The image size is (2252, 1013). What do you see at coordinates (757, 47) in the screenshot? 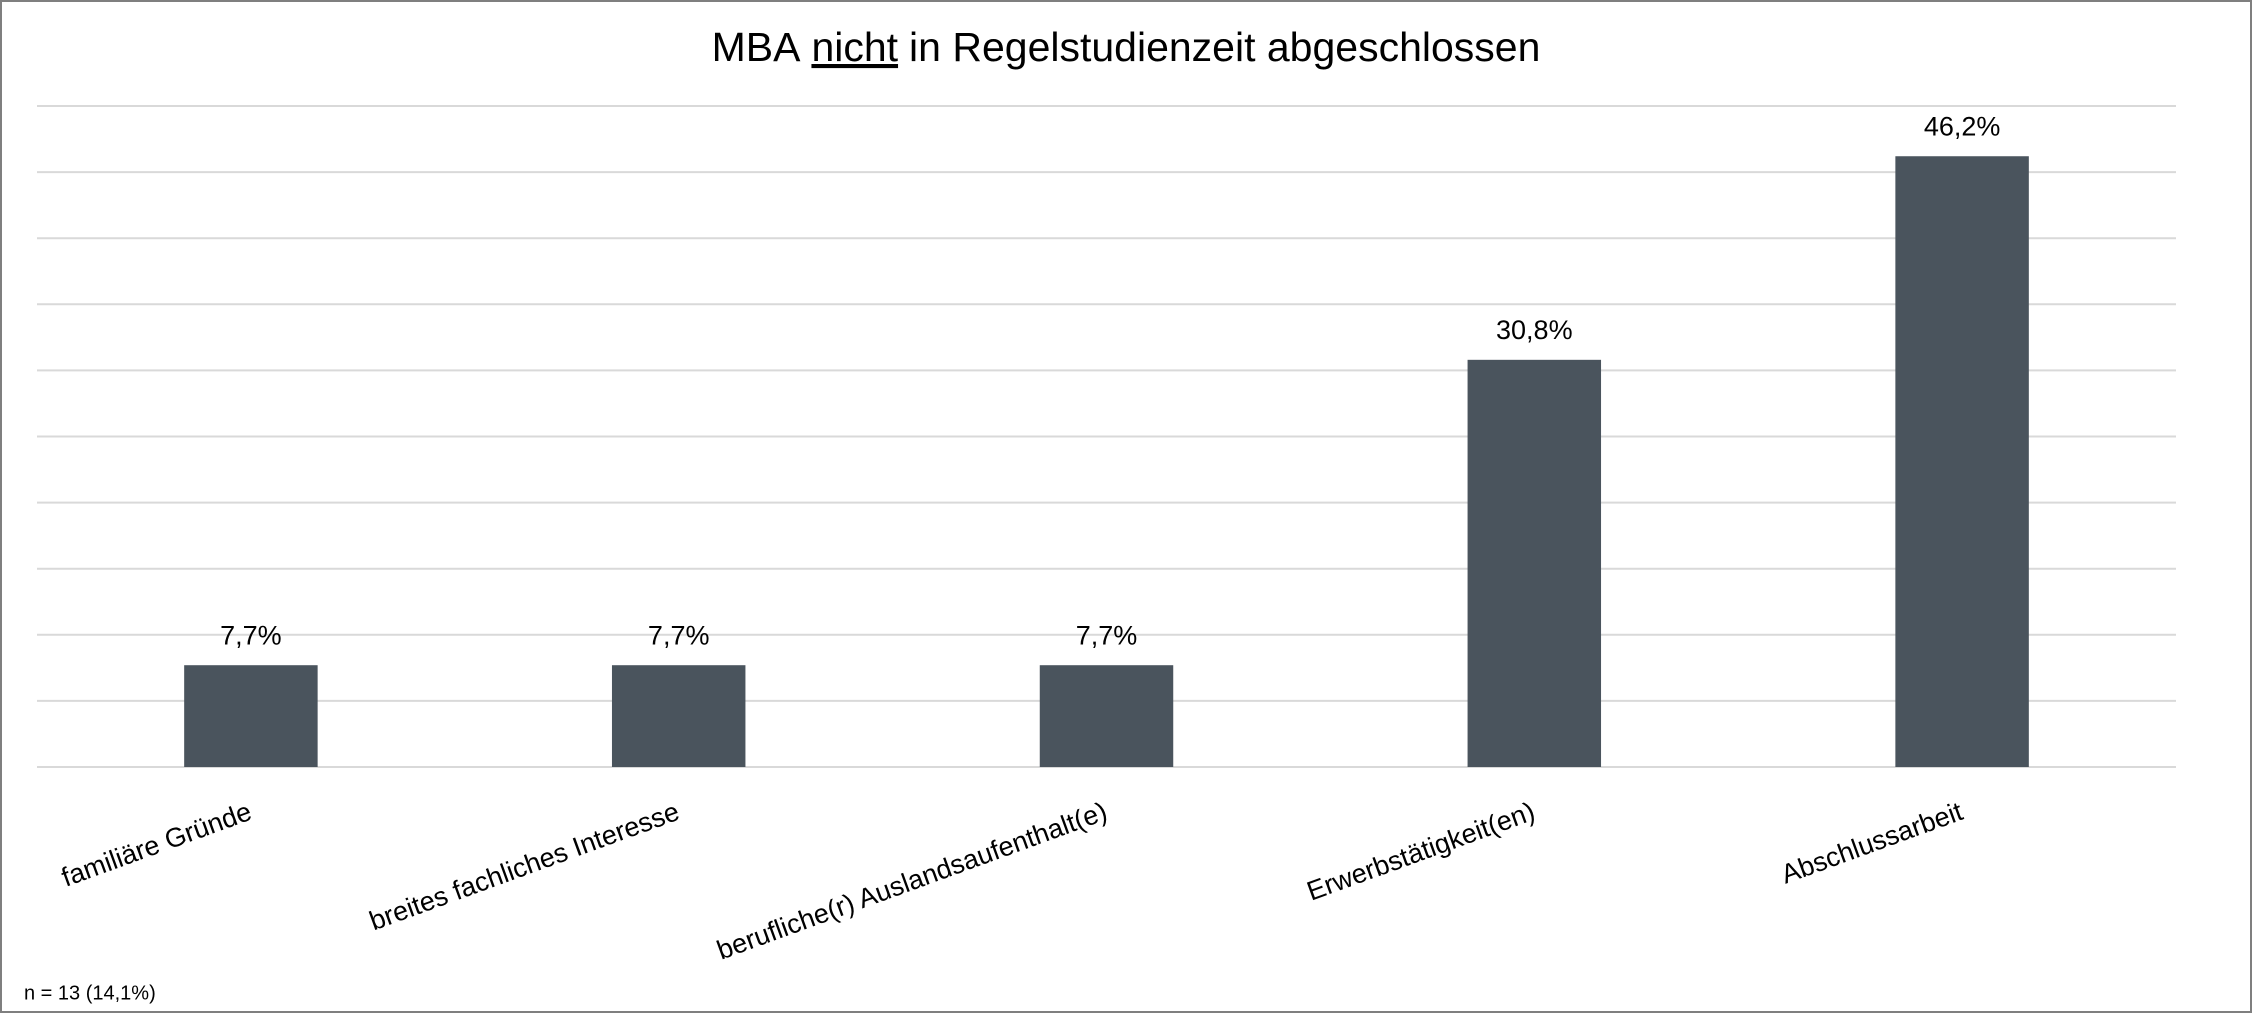
I see `title-part: MBA` at bounding box center [757, 47].